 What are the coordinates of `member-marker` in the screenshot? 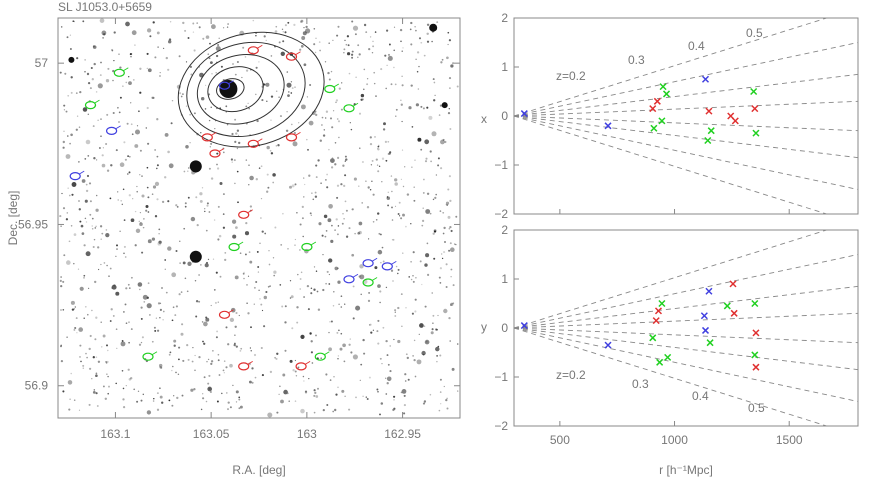 It's located at (224, 314).